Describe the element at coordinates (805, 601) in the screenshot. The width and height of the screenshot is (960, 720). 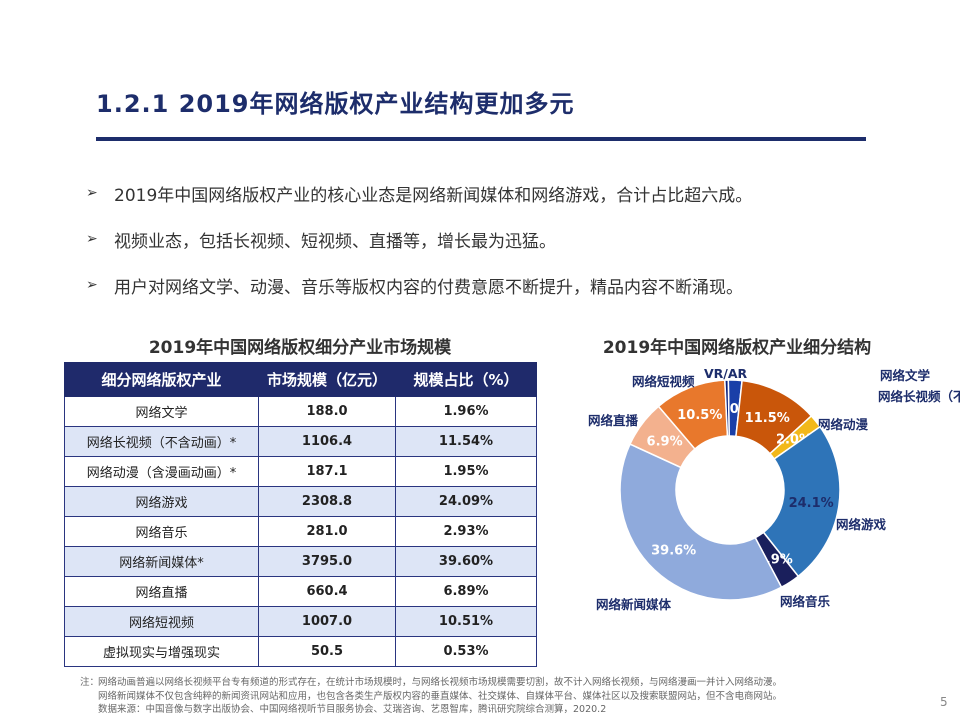
I see `donut-category-label: 网络音乐` at that location.